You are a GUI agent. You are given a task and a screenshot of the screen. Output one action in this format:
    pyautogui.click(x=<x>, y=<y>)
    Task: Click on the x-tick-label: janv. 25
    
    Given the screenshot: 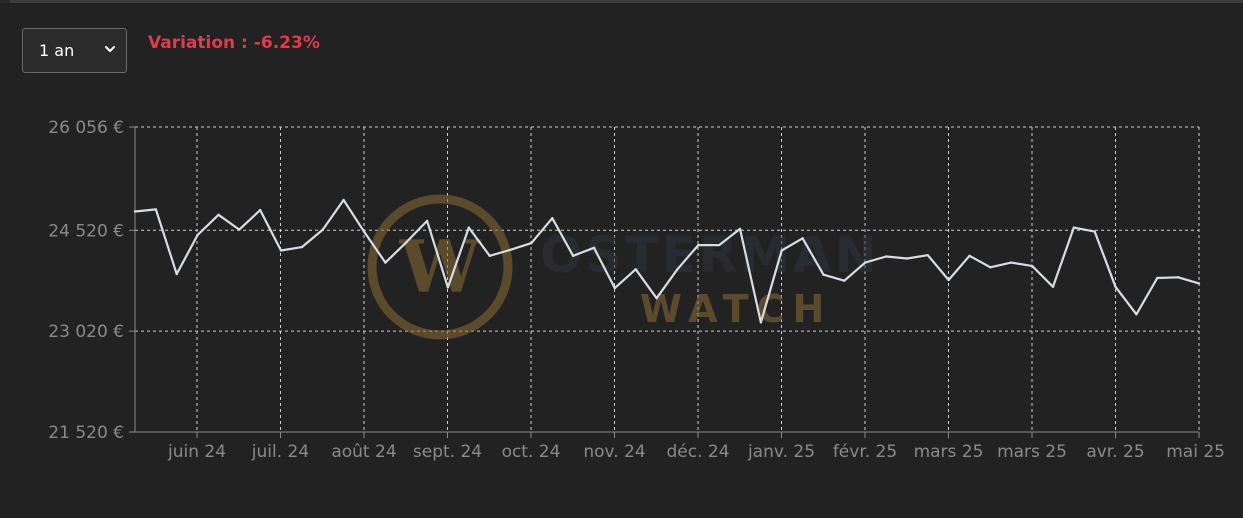 What is the action you would take?
    pyautogui.click(x=781, y=452)
    